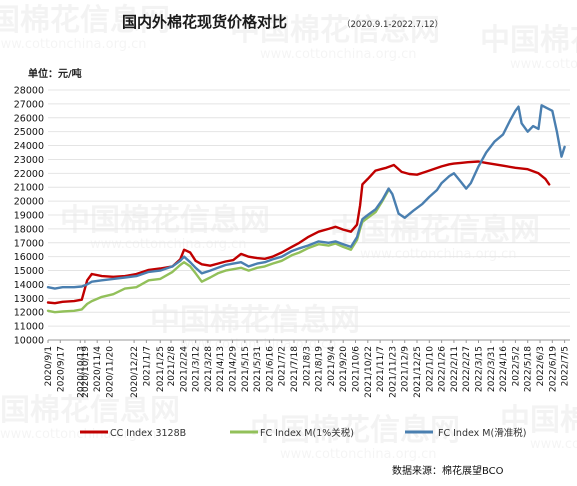 This screenshot has height=486, width=577. What do you see at coordinates (332, 366) in the screenshot?
I see `x-tick-label: 2021/9/4` at bounding box center [332, 366].